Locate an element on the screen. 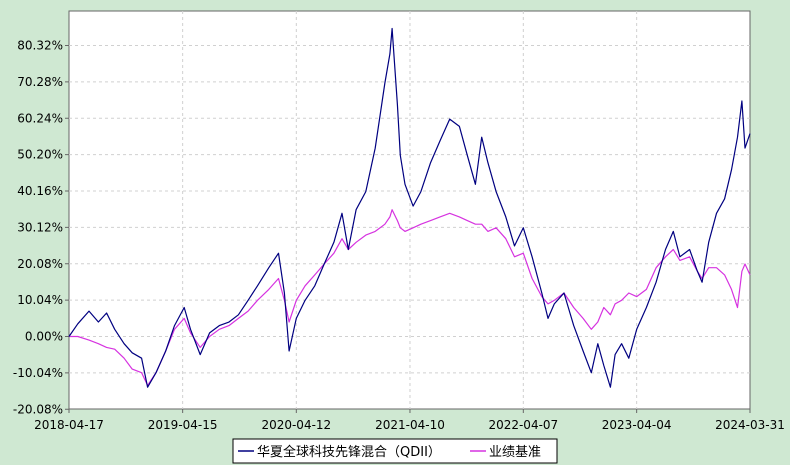 This screenshot has height=465, width=790. y-tick-label: 80.32% is located at coordinates (40, 46).